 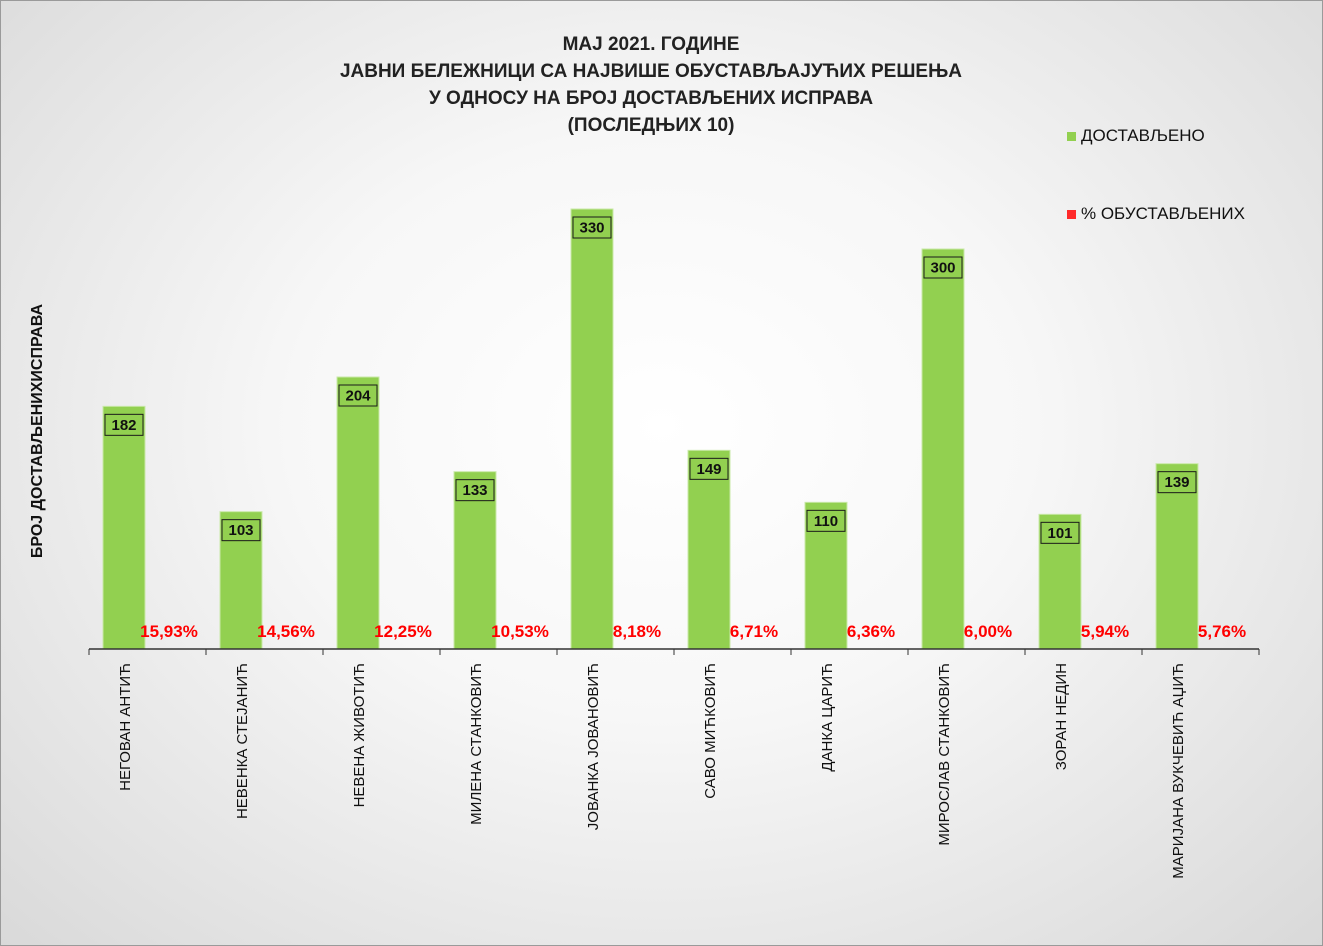 I want to click on bar-value-label: 133, so click(x=474, y=490).